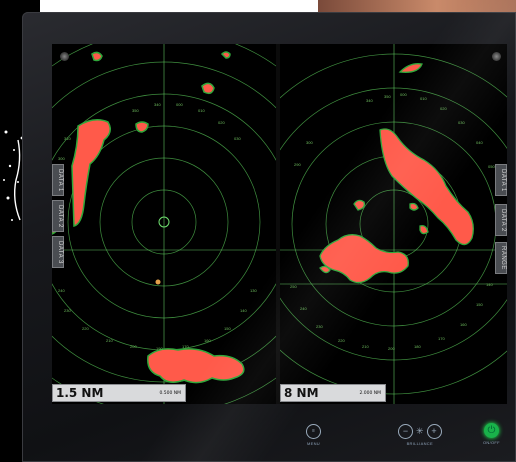 This screenshot has height=462, width=516. Describe the element at coordinates (501, 220) in the screenshot. I see `right-data2-tab: DATA 2` at that location.